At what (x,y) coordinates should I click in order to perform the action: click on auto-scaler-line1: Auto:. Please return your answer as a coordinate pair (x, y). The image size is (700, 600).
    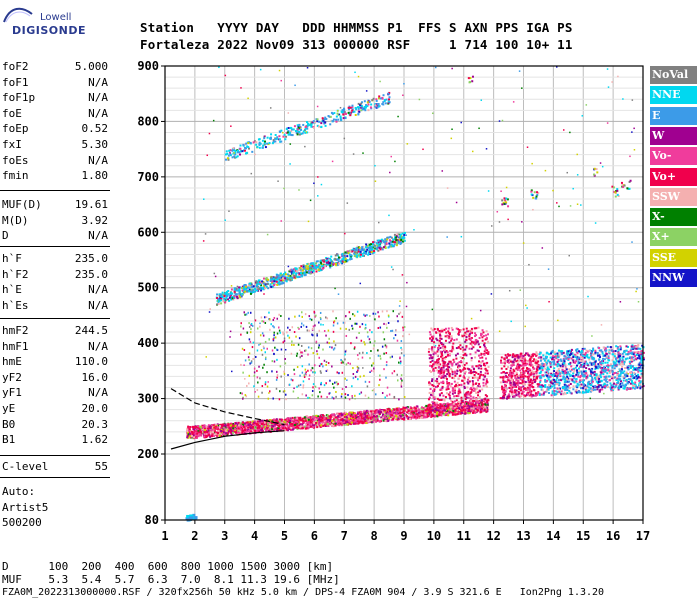
    Looking at the image, I should click on (19, 491).